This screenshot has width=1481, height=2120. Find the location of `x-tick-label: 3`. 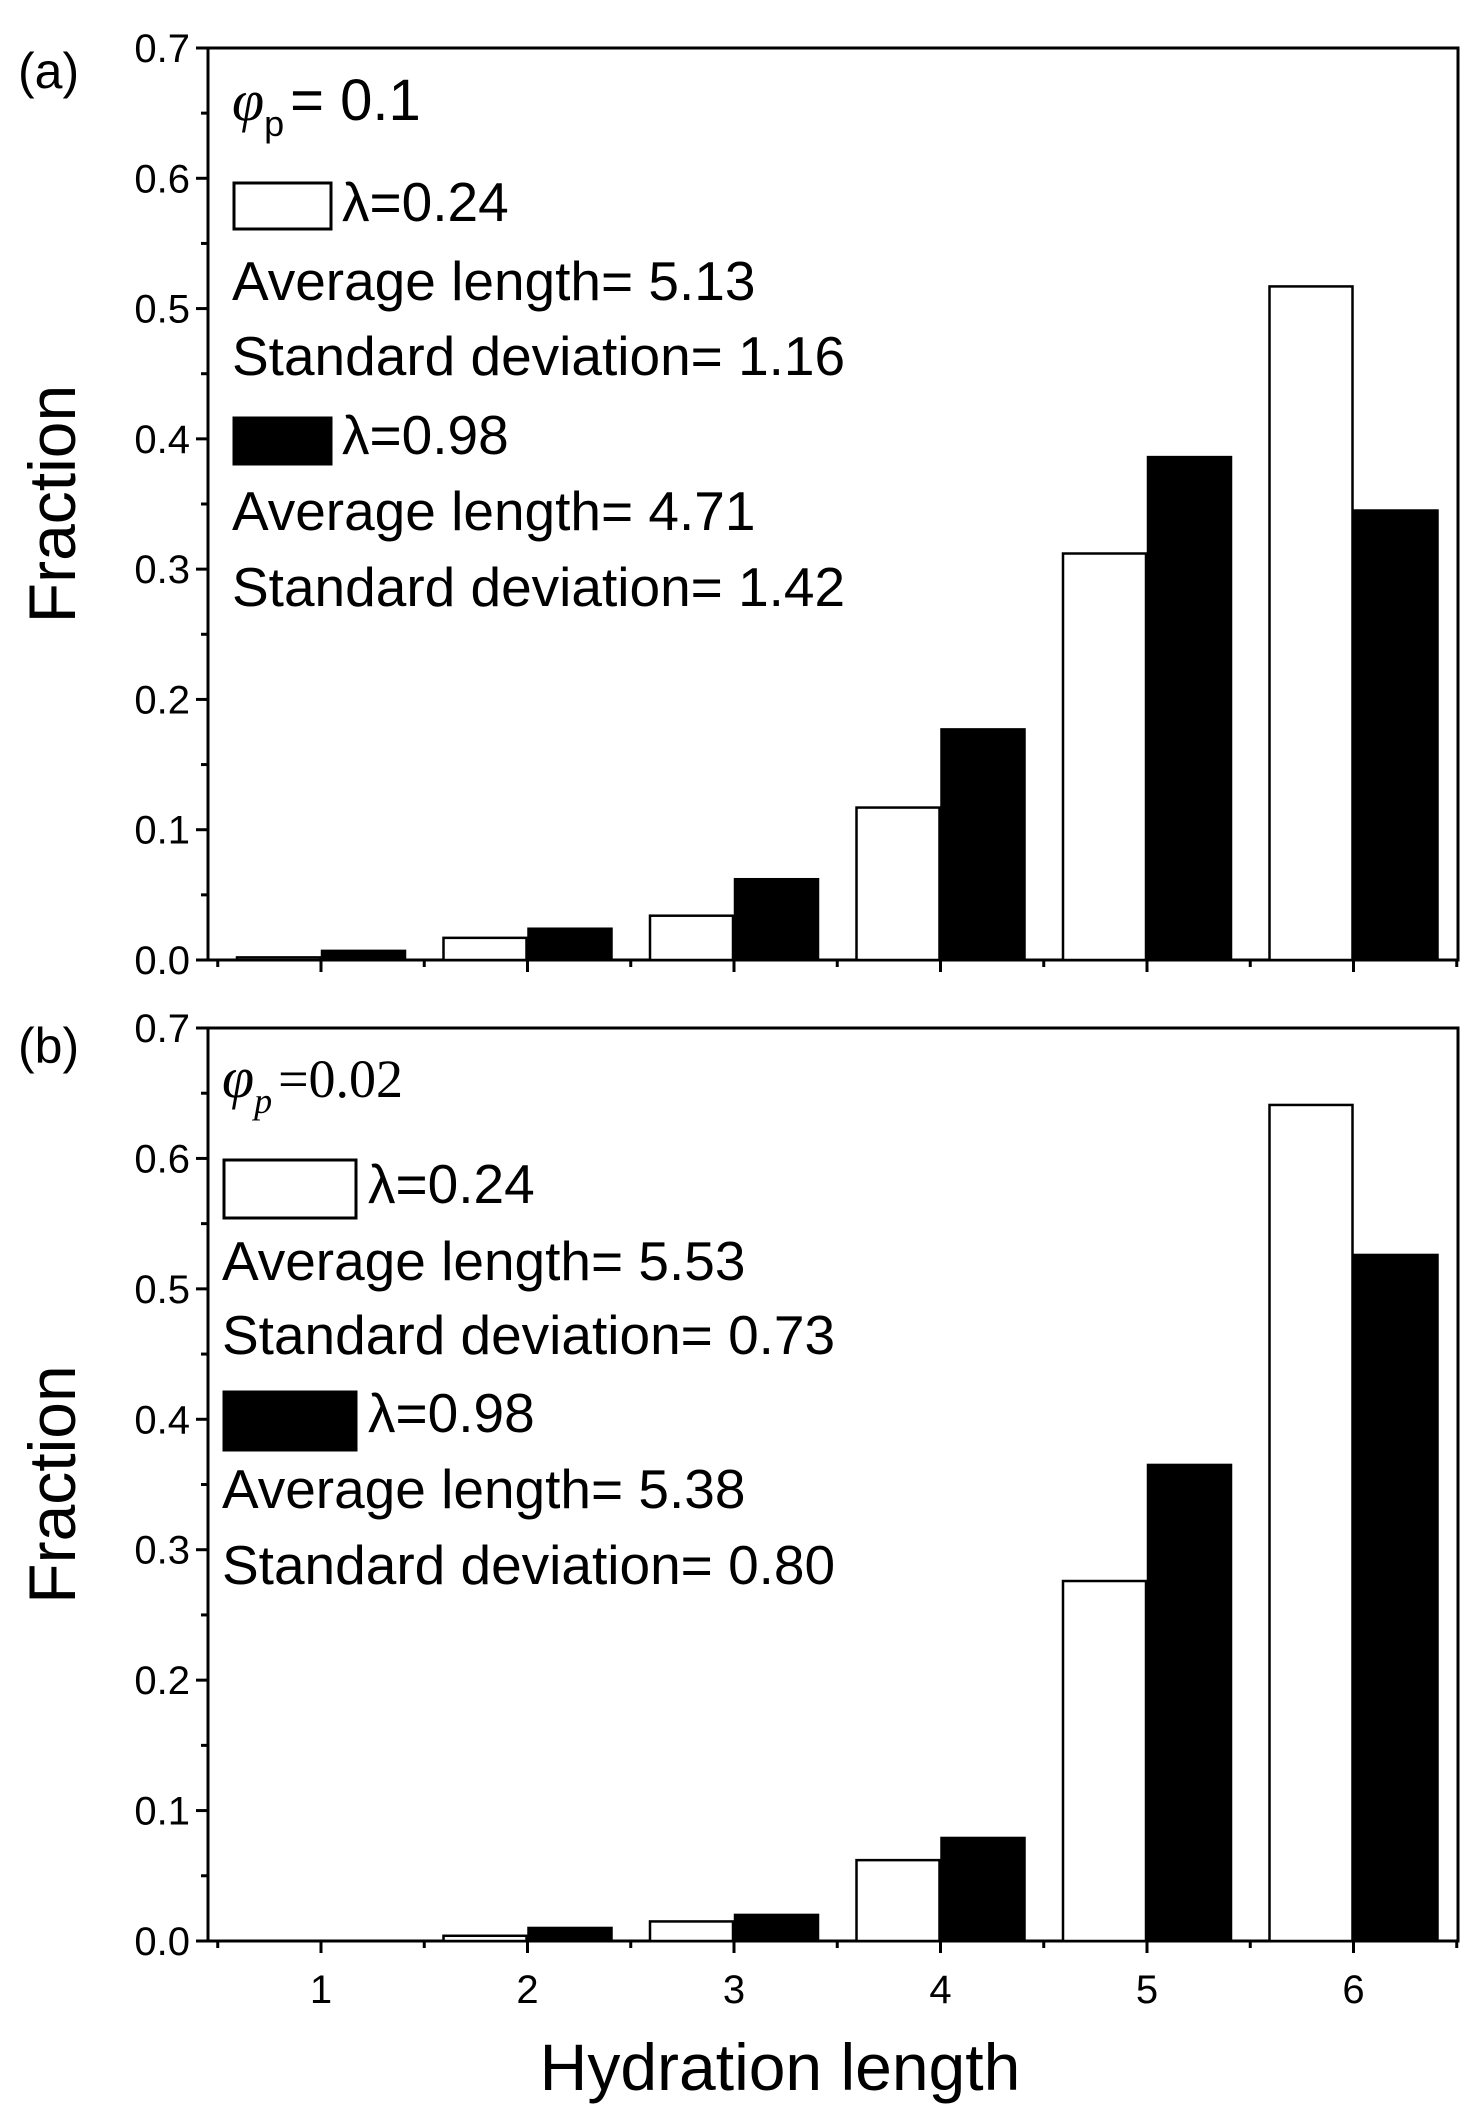

x-tick-label: 3 is located at coordinates (734, 1990).